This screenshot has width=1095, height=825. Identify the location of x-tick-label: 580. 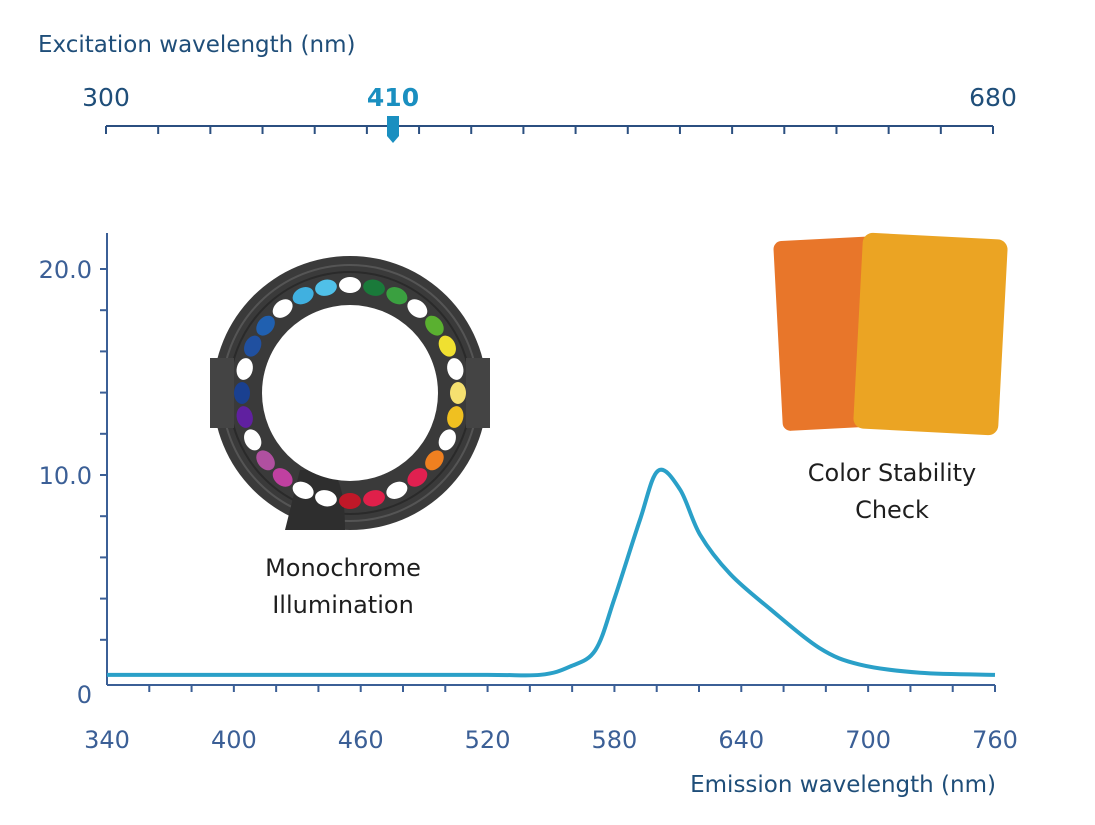
(615, 740).